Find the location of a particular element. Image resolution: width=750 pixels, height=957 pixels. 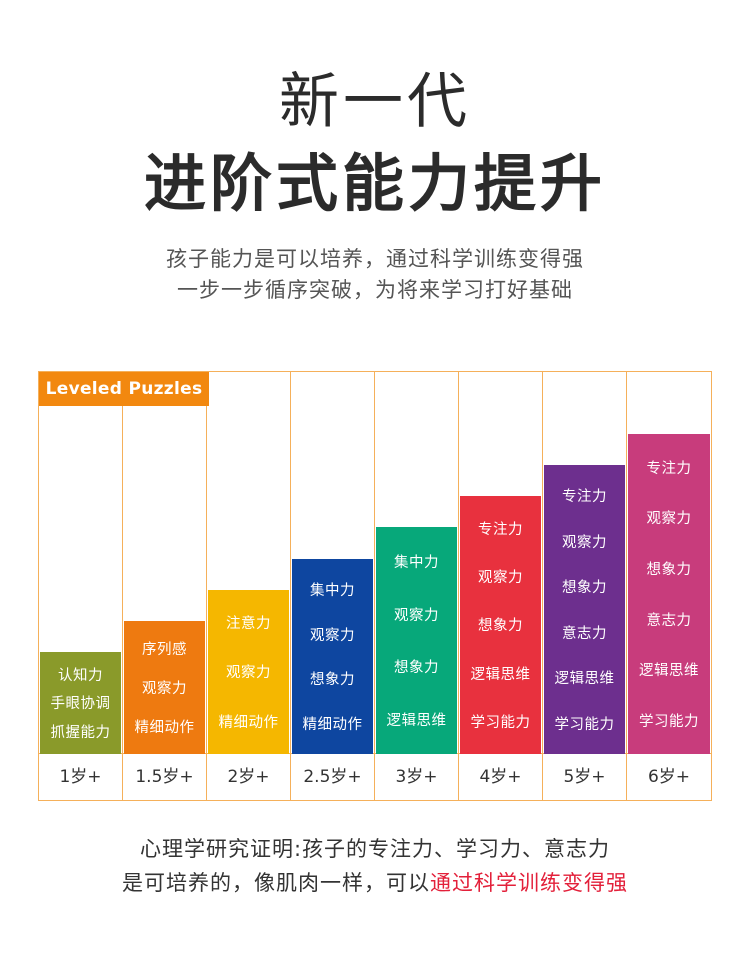

bar-skill-label: 手眼协调 is located at coordinates (80, 704).